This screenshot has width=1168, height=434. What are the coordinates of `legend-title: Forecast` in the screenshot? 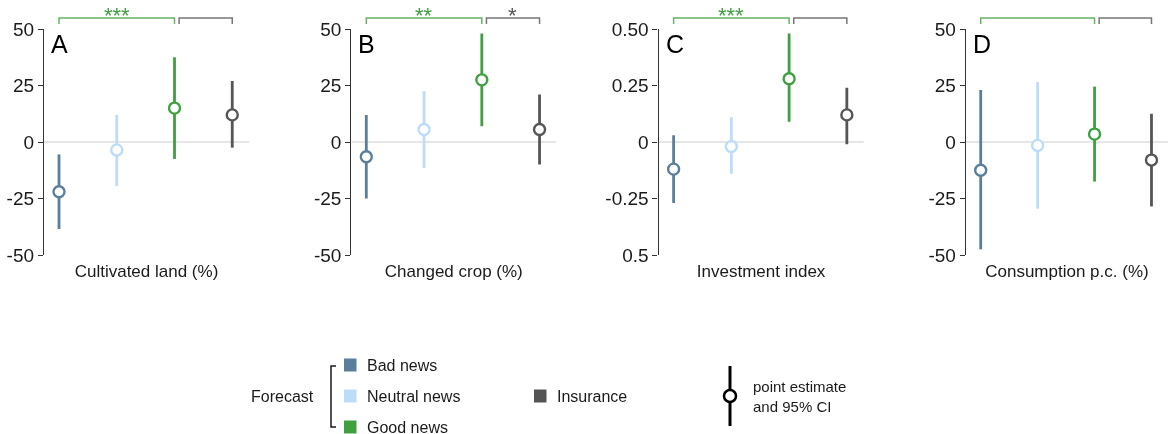 It's located at (282, 396).